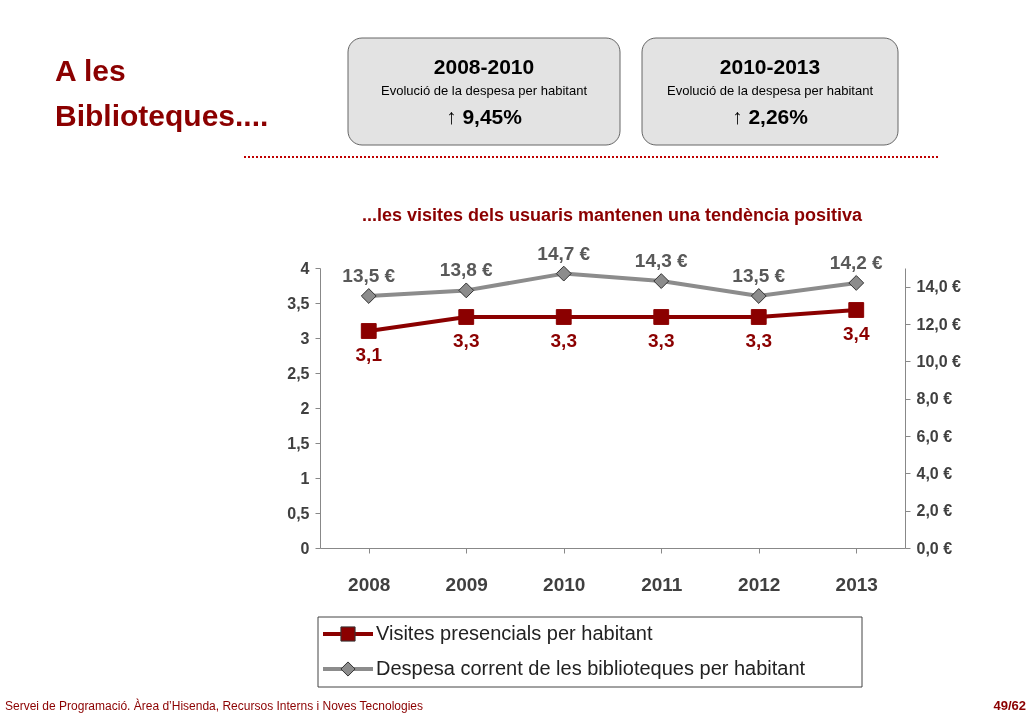  I want to click on y-tick-label: 4, so click(305, 268).